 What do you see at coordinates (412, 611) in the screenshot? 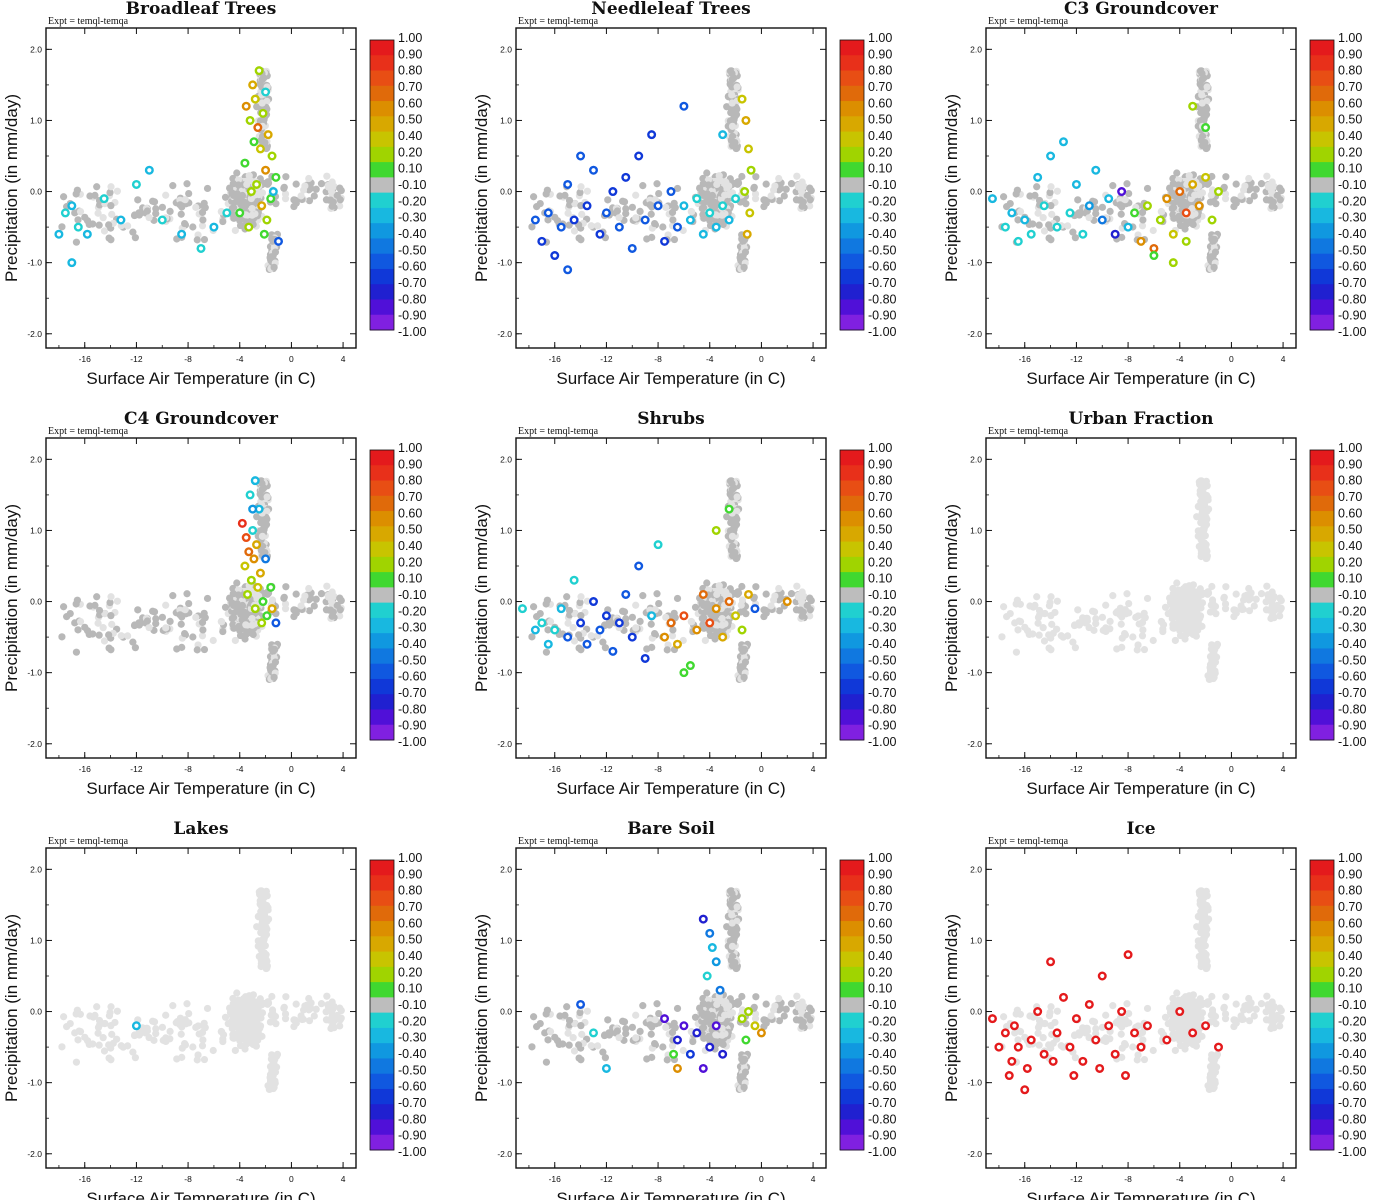
I see `colorbar-label: -0.20` at bounding box center [412, 611].